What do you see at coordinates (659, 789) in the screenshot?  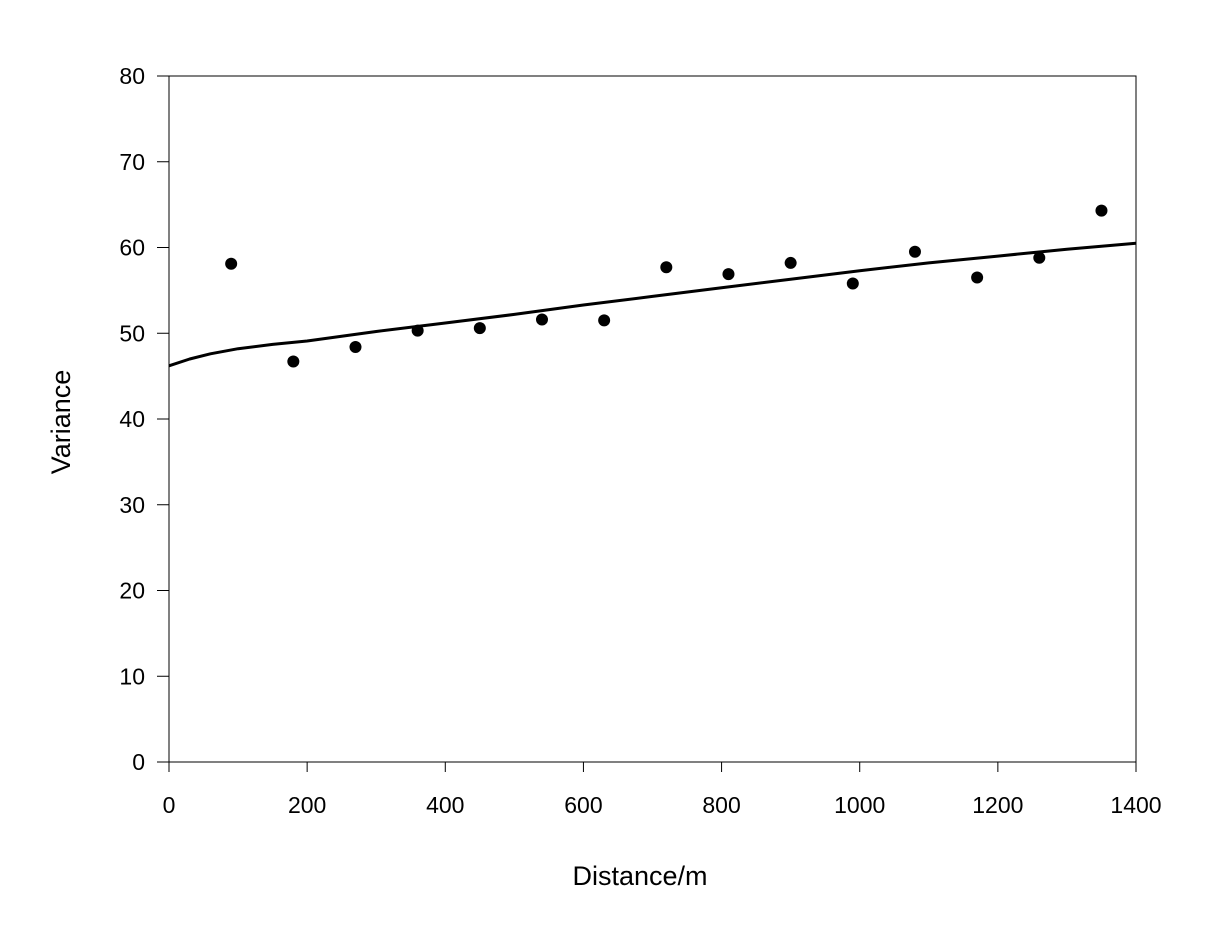 I see `x-axis-ticks: 0 200 400 600 800 1000 1200 1400` at bounding box center [659, 789].